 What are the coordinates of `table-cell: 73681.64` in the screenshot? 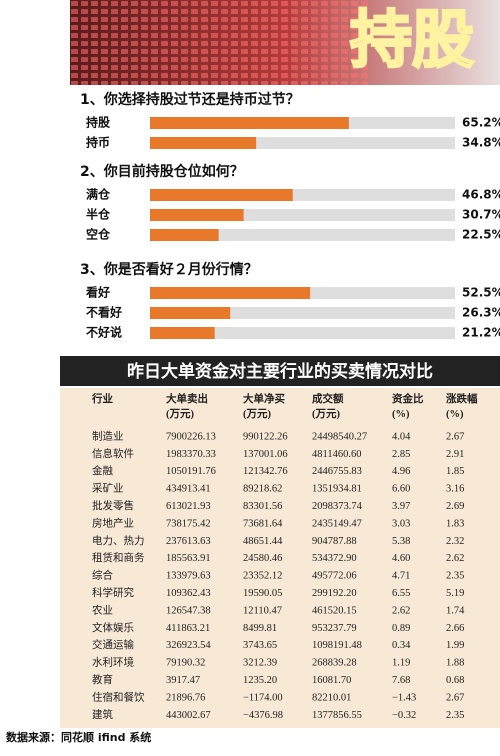 It's located at (263, 523).